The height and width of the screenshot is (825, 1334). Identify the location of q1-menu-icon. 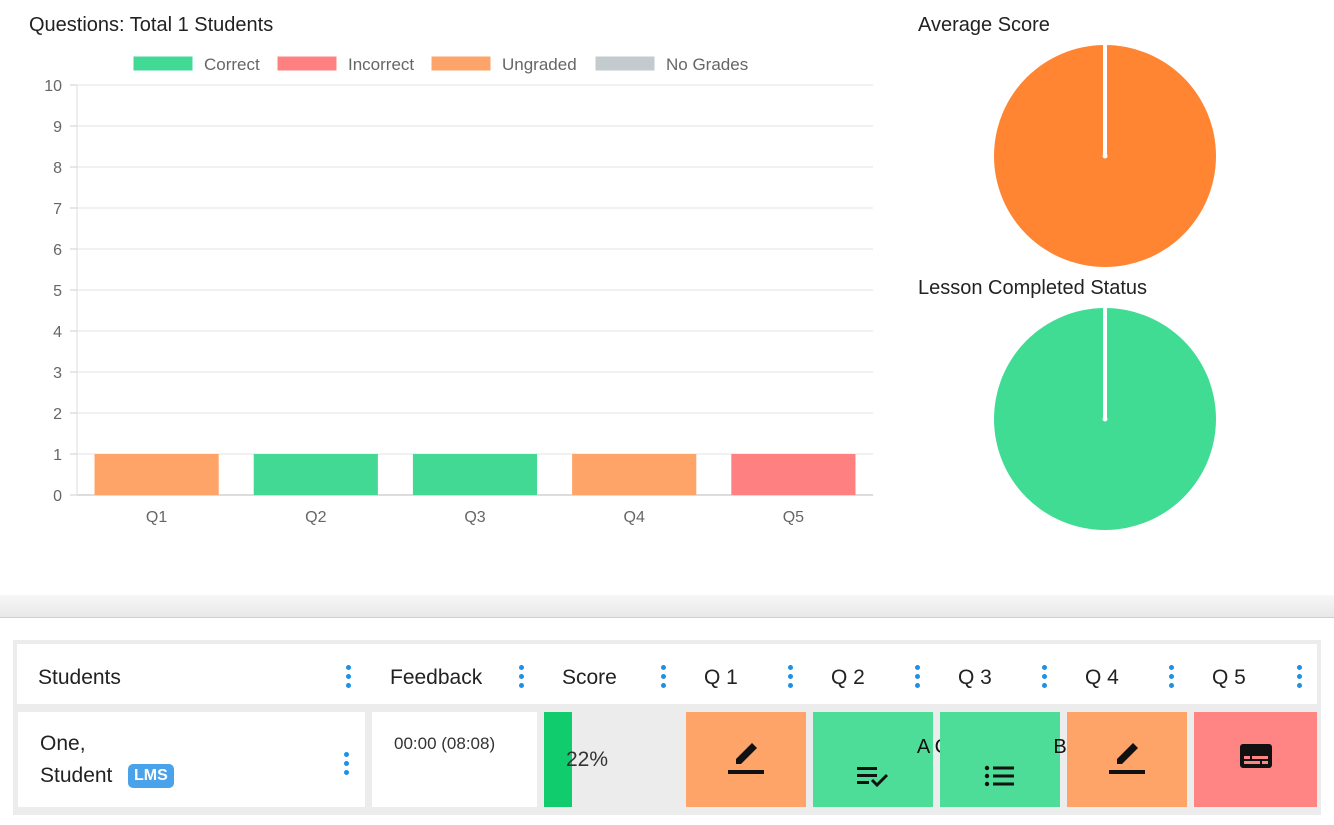
(791, 677).